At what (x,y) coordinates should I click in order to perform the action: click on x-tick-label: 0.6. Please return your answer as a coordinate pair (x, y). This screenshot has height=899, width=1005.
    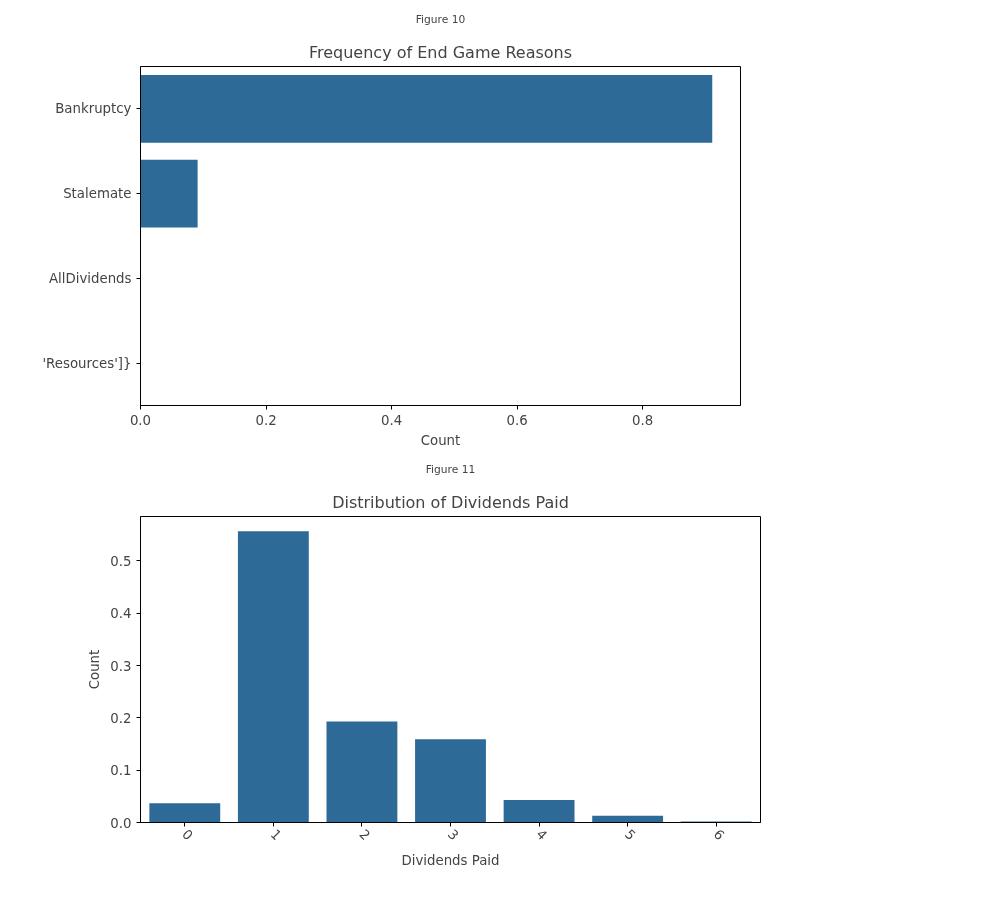
    Looking at the image, I should click on (517, 420).